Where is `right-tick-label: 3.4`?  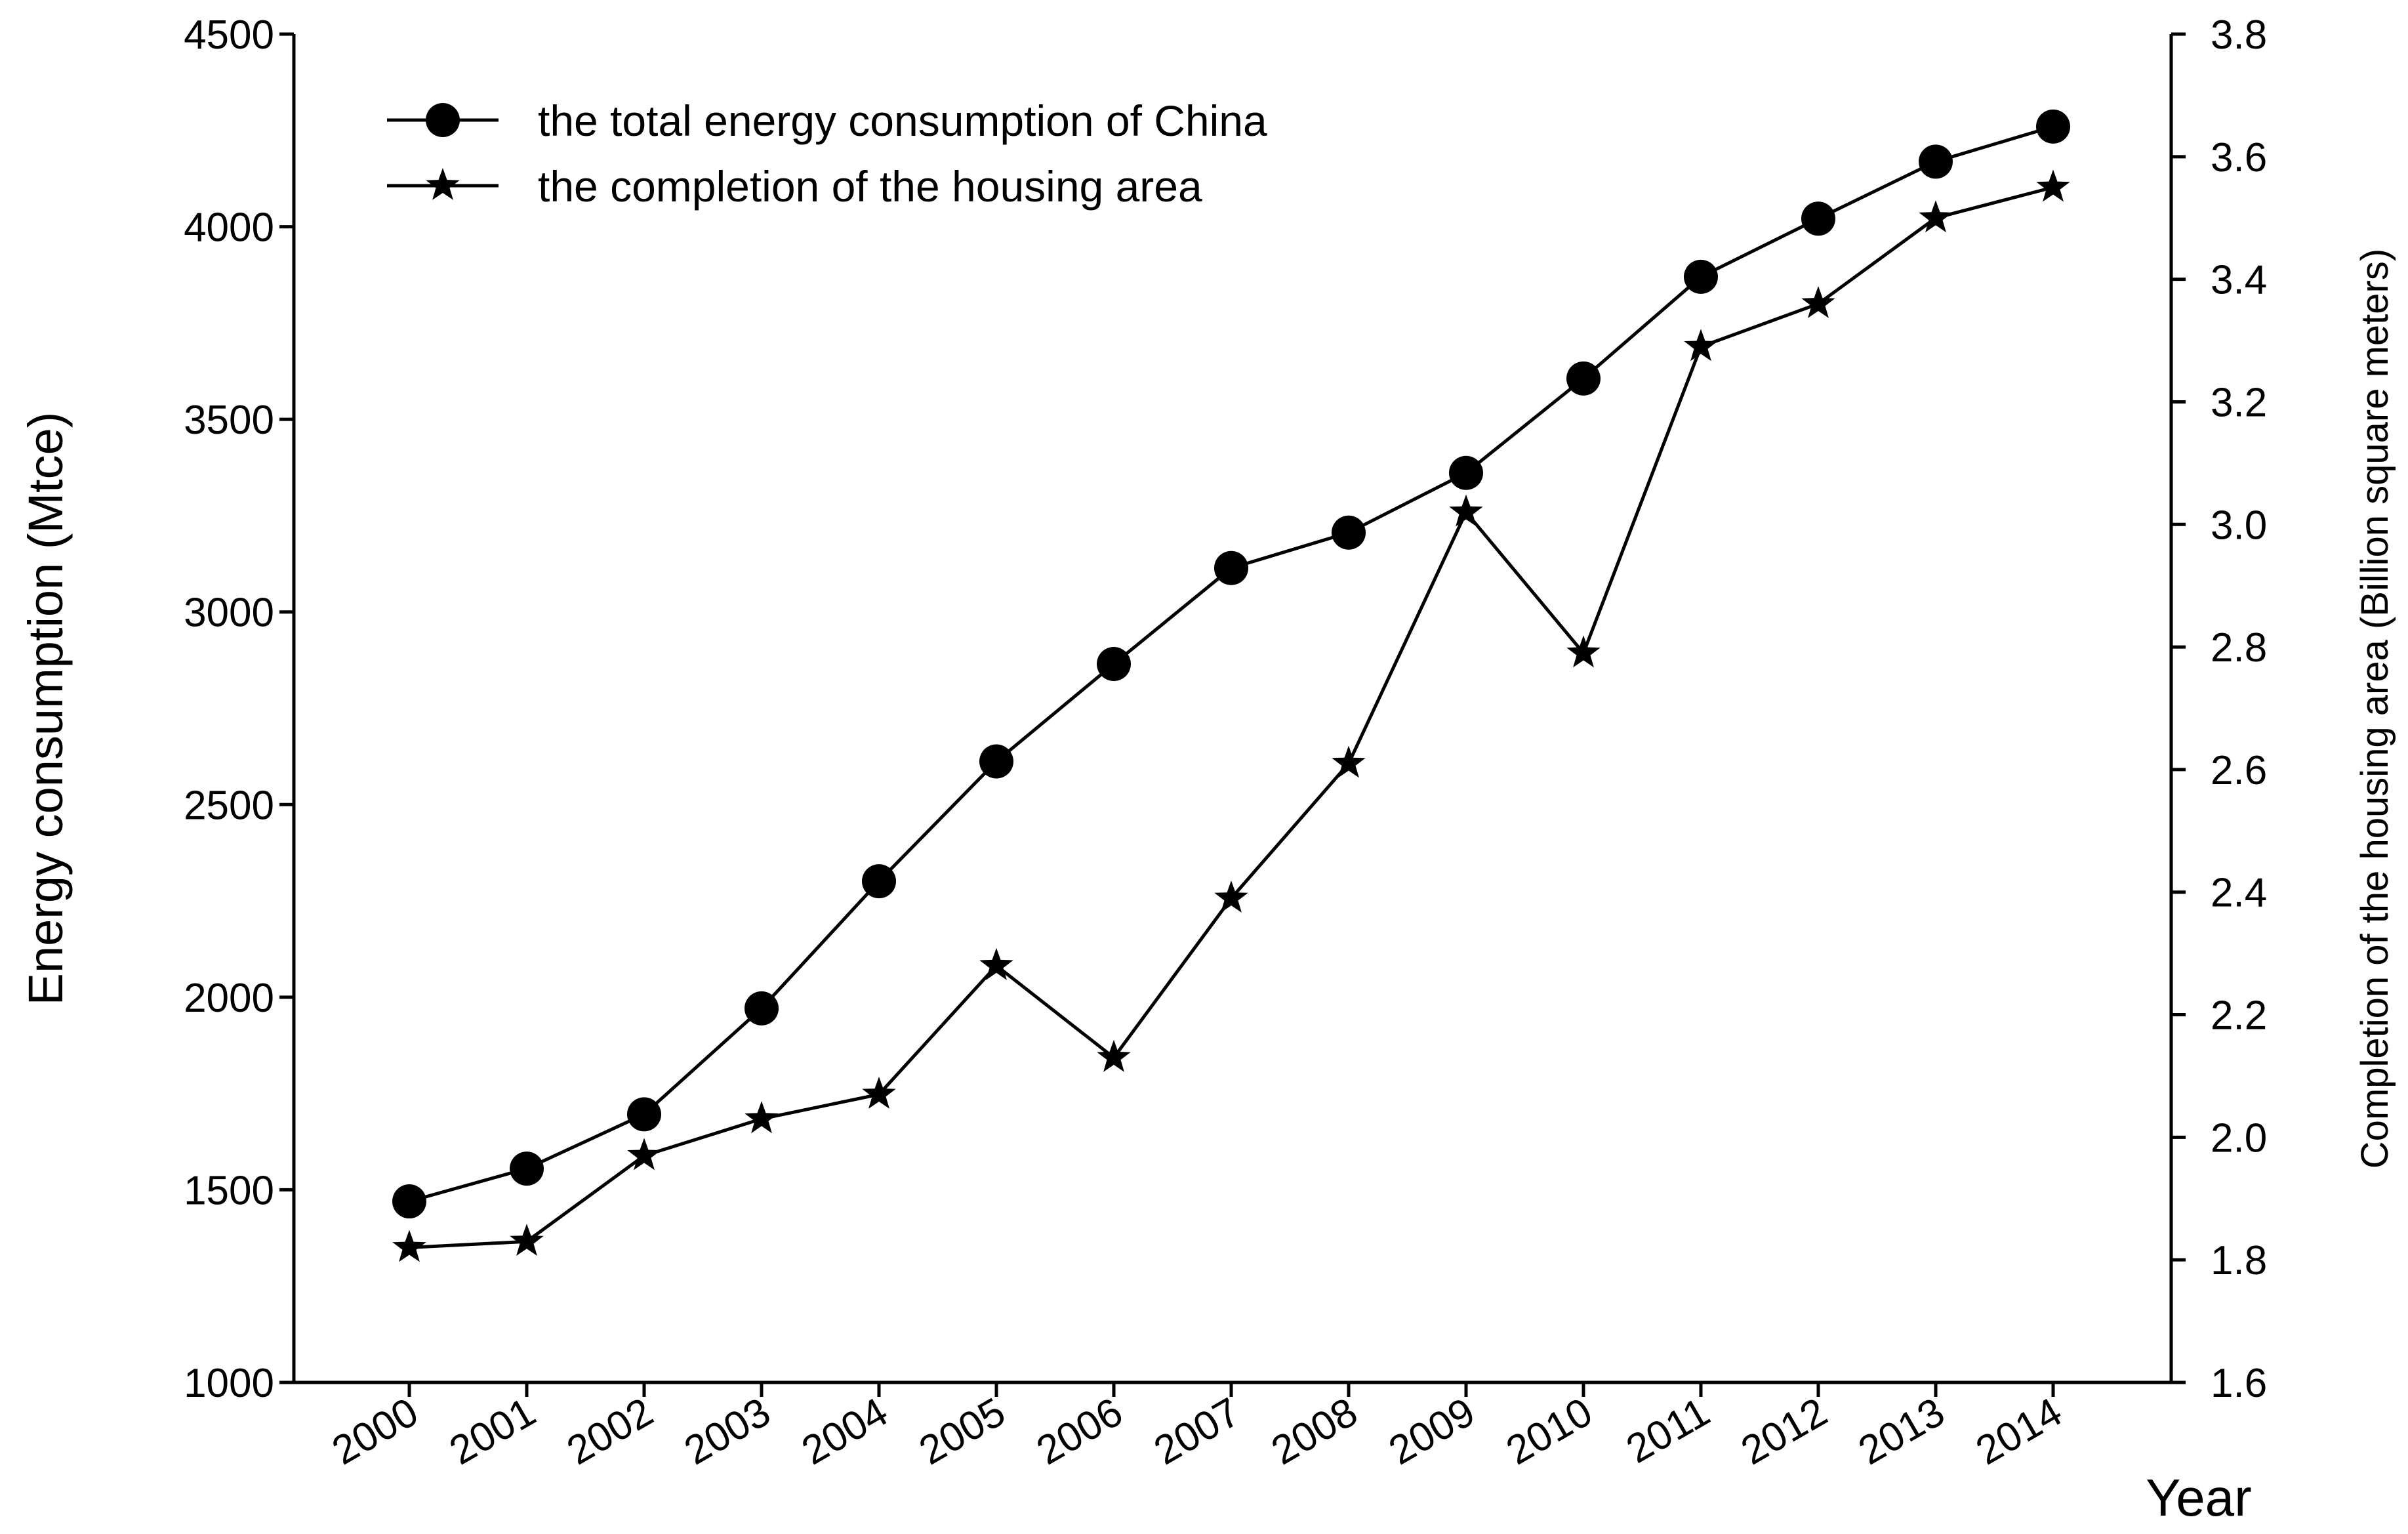 right-tick-label: 3.4 is located at coordinates (2239, 281).